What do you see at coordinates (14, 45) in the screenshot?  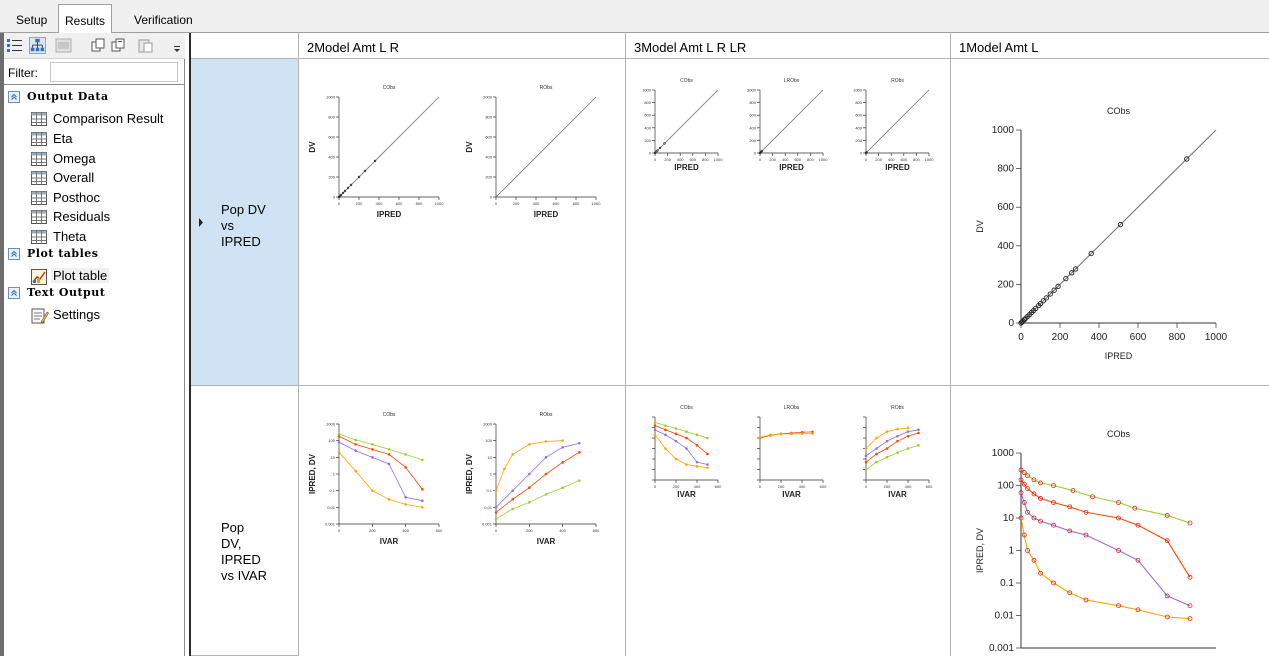 I see `list-view-icon` at bounding box center [14, 45].